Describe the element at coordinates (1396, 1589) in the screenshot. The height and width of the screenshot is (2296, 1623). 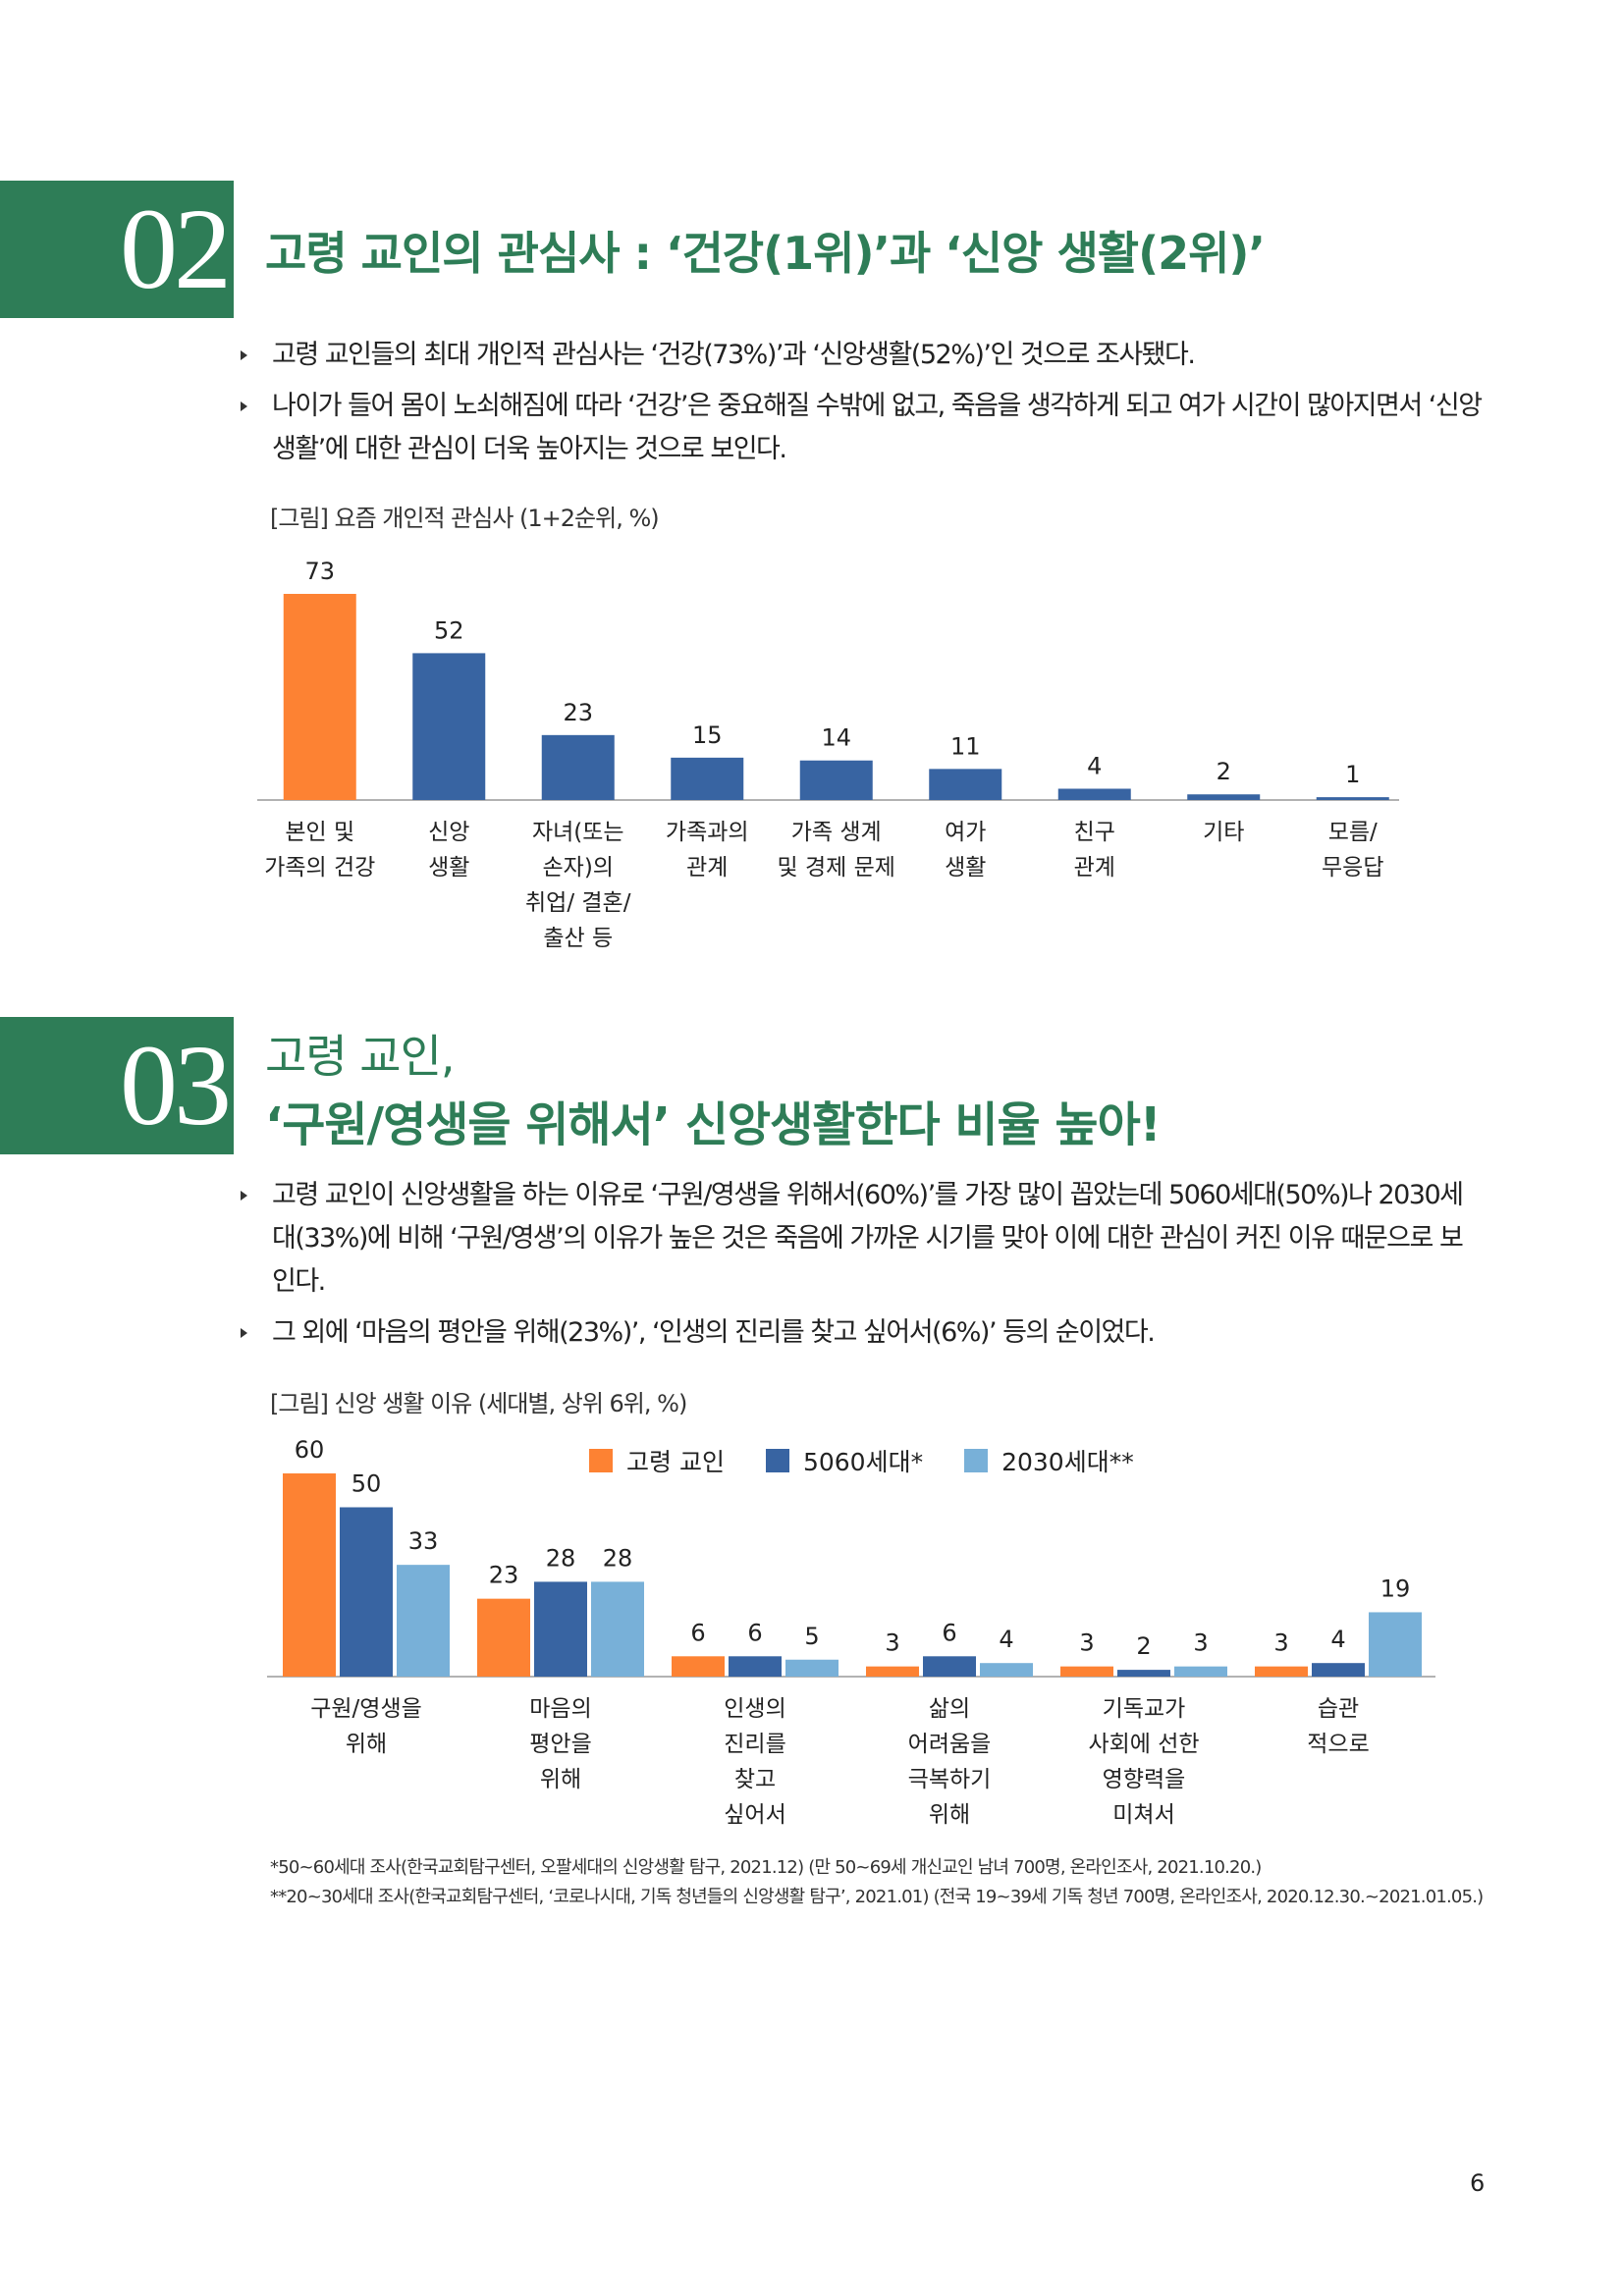
I see `data-label: 19` at that location.